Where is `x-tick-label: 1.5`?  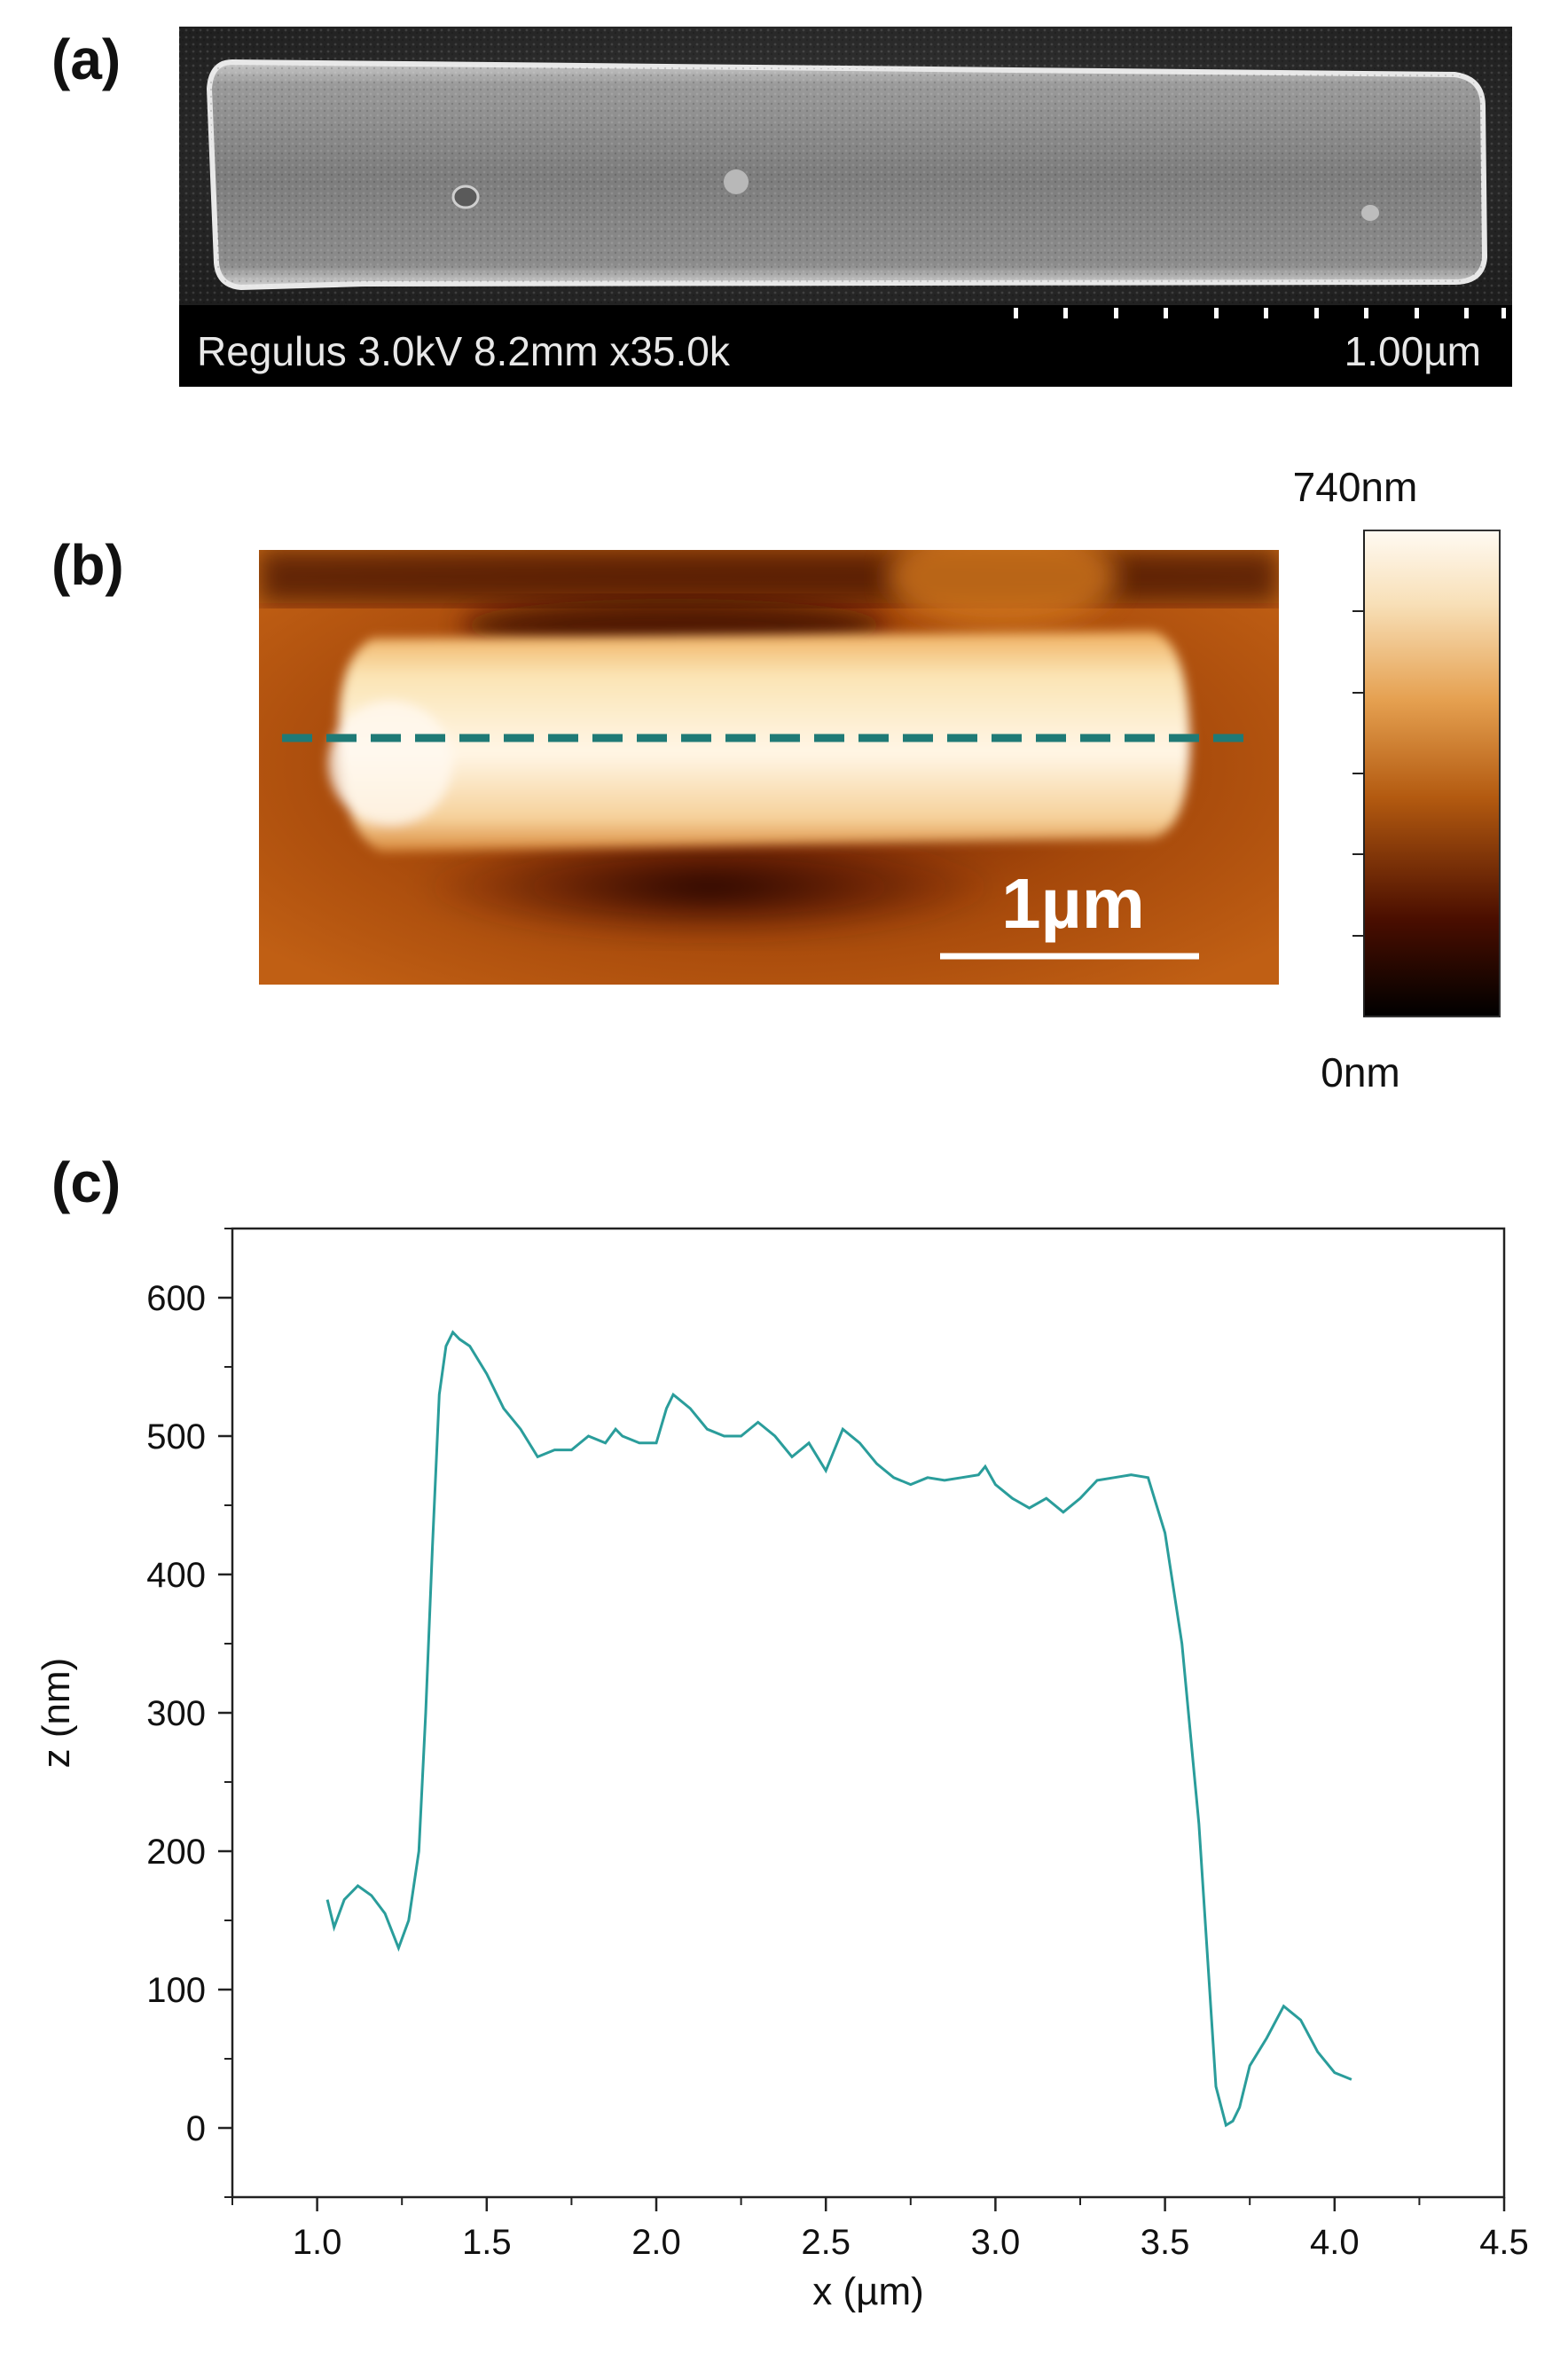 x-tick-label: 1.5 is located at coordinates (487, 2242).